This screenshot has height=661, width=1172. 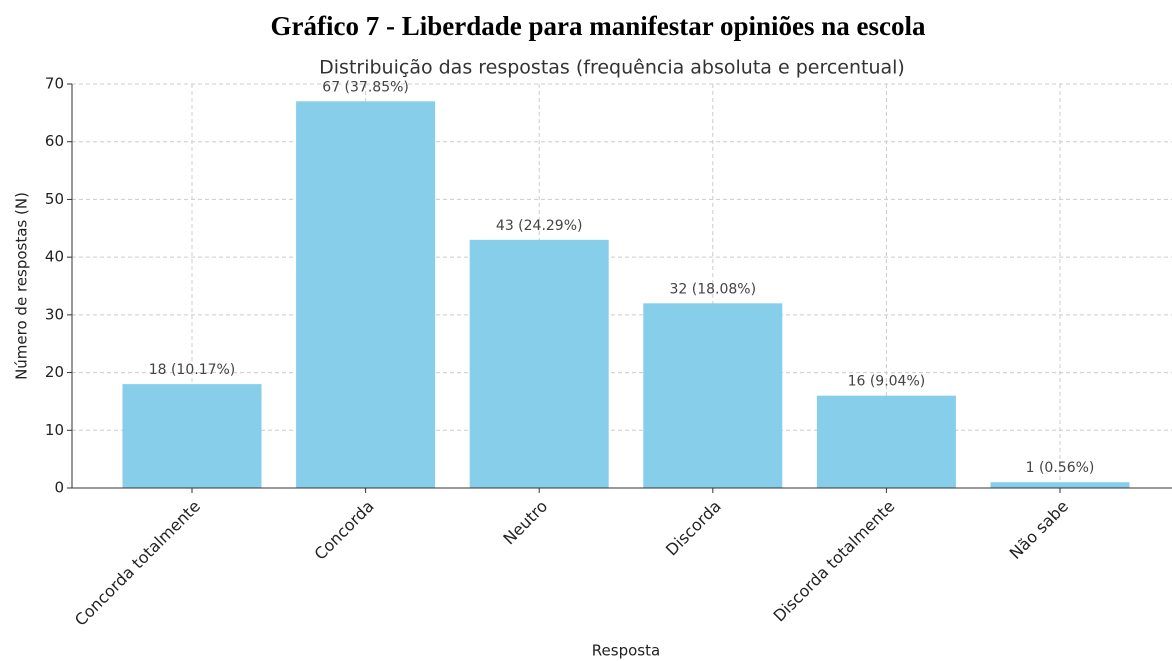 What do you see at coordinates (693, 528) in the screenshot?
I see `x-tick-label: Discorda` at bounding box center [693, 528].